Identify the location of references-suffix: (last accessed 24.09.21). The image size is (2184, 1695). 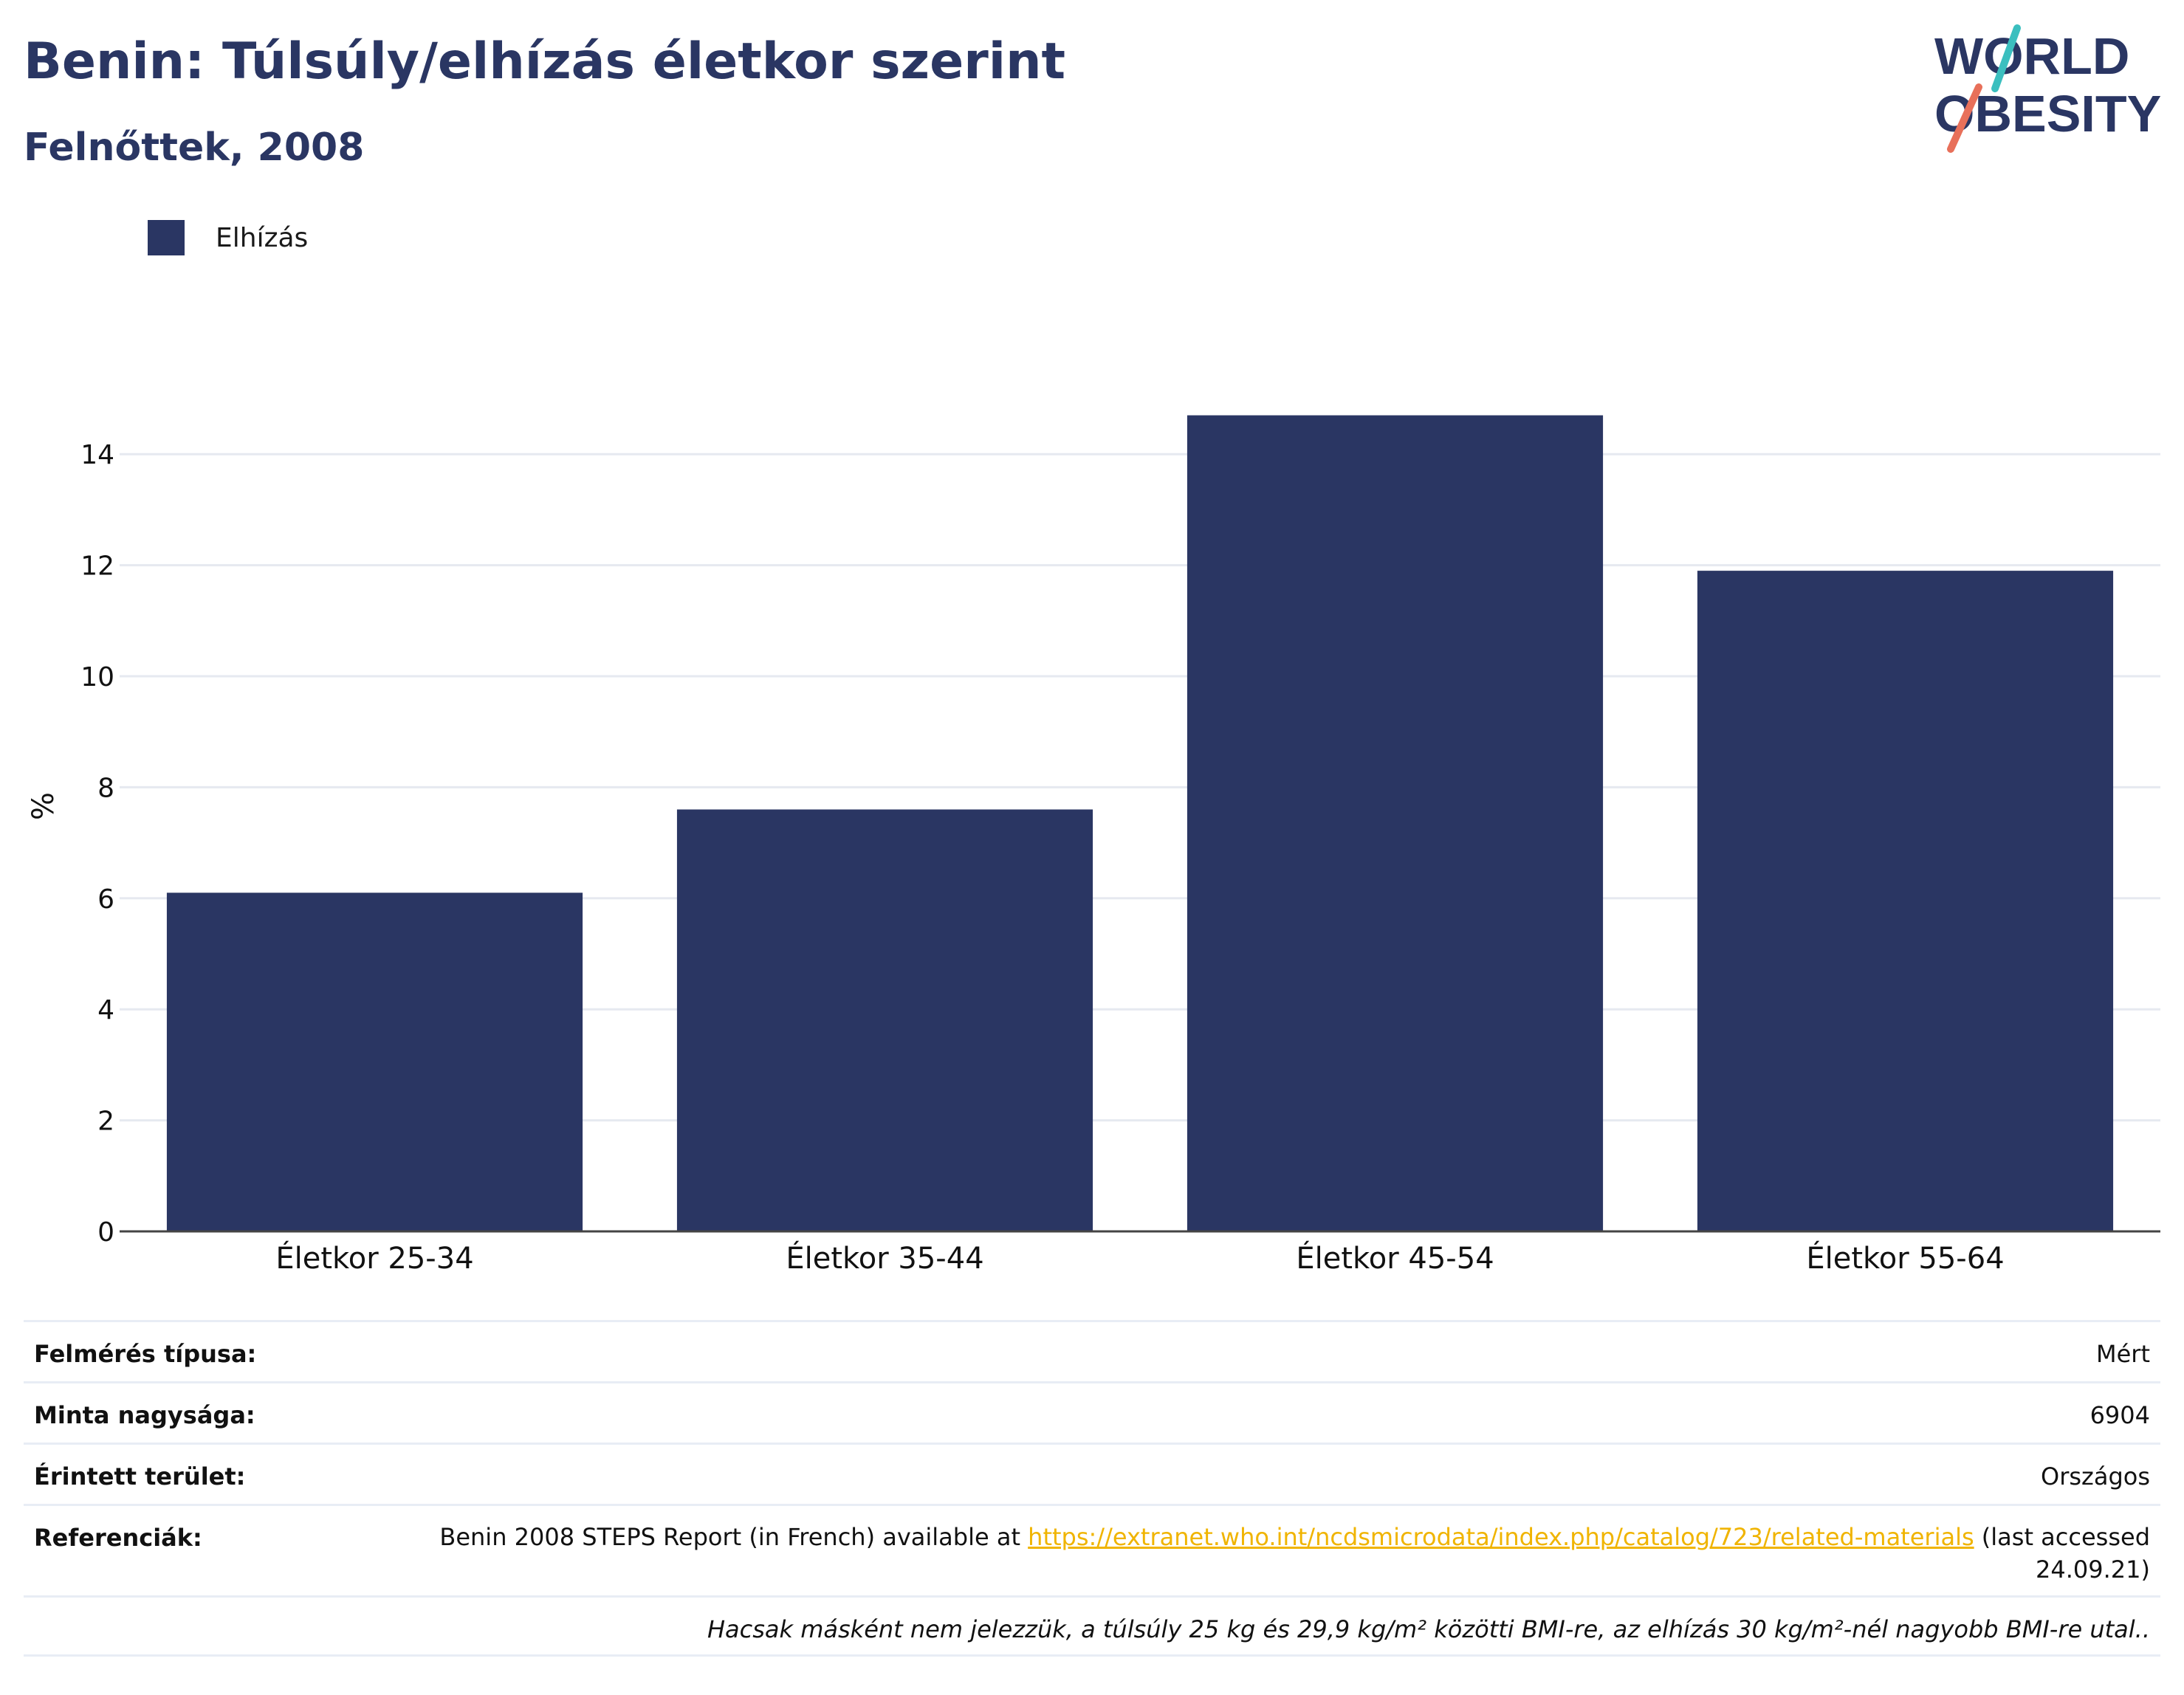
(2062, 1553).